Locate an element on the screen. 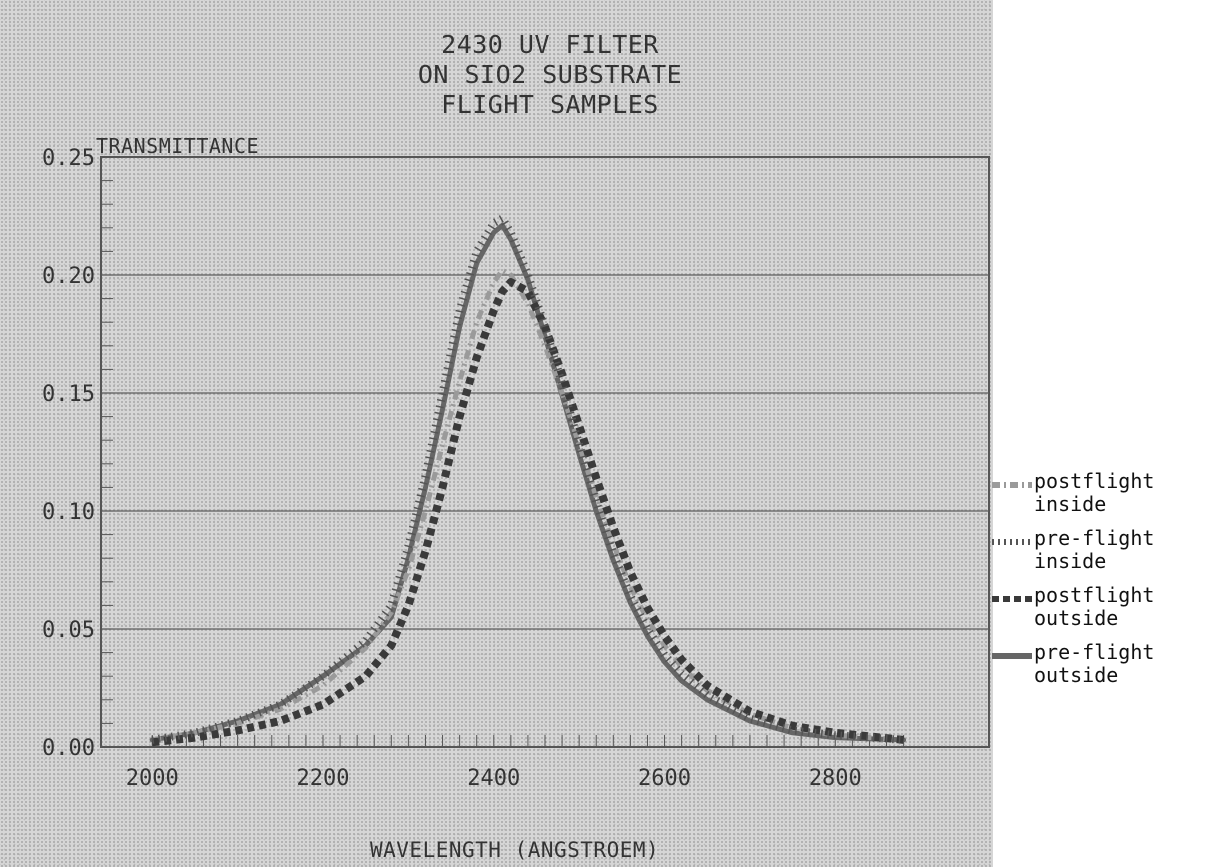  y-tick-label-5: 0.25 is located at coordinates (68, 158).